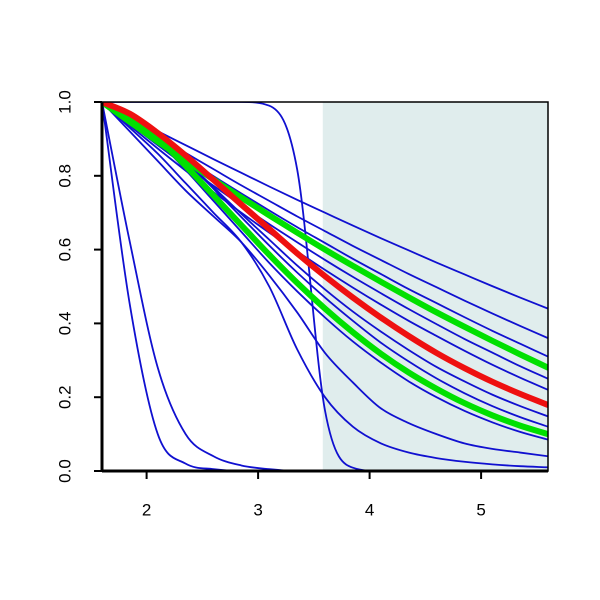 The image size is (600, 600). I want to click on x-tick-label: 3, so click(257, 509).